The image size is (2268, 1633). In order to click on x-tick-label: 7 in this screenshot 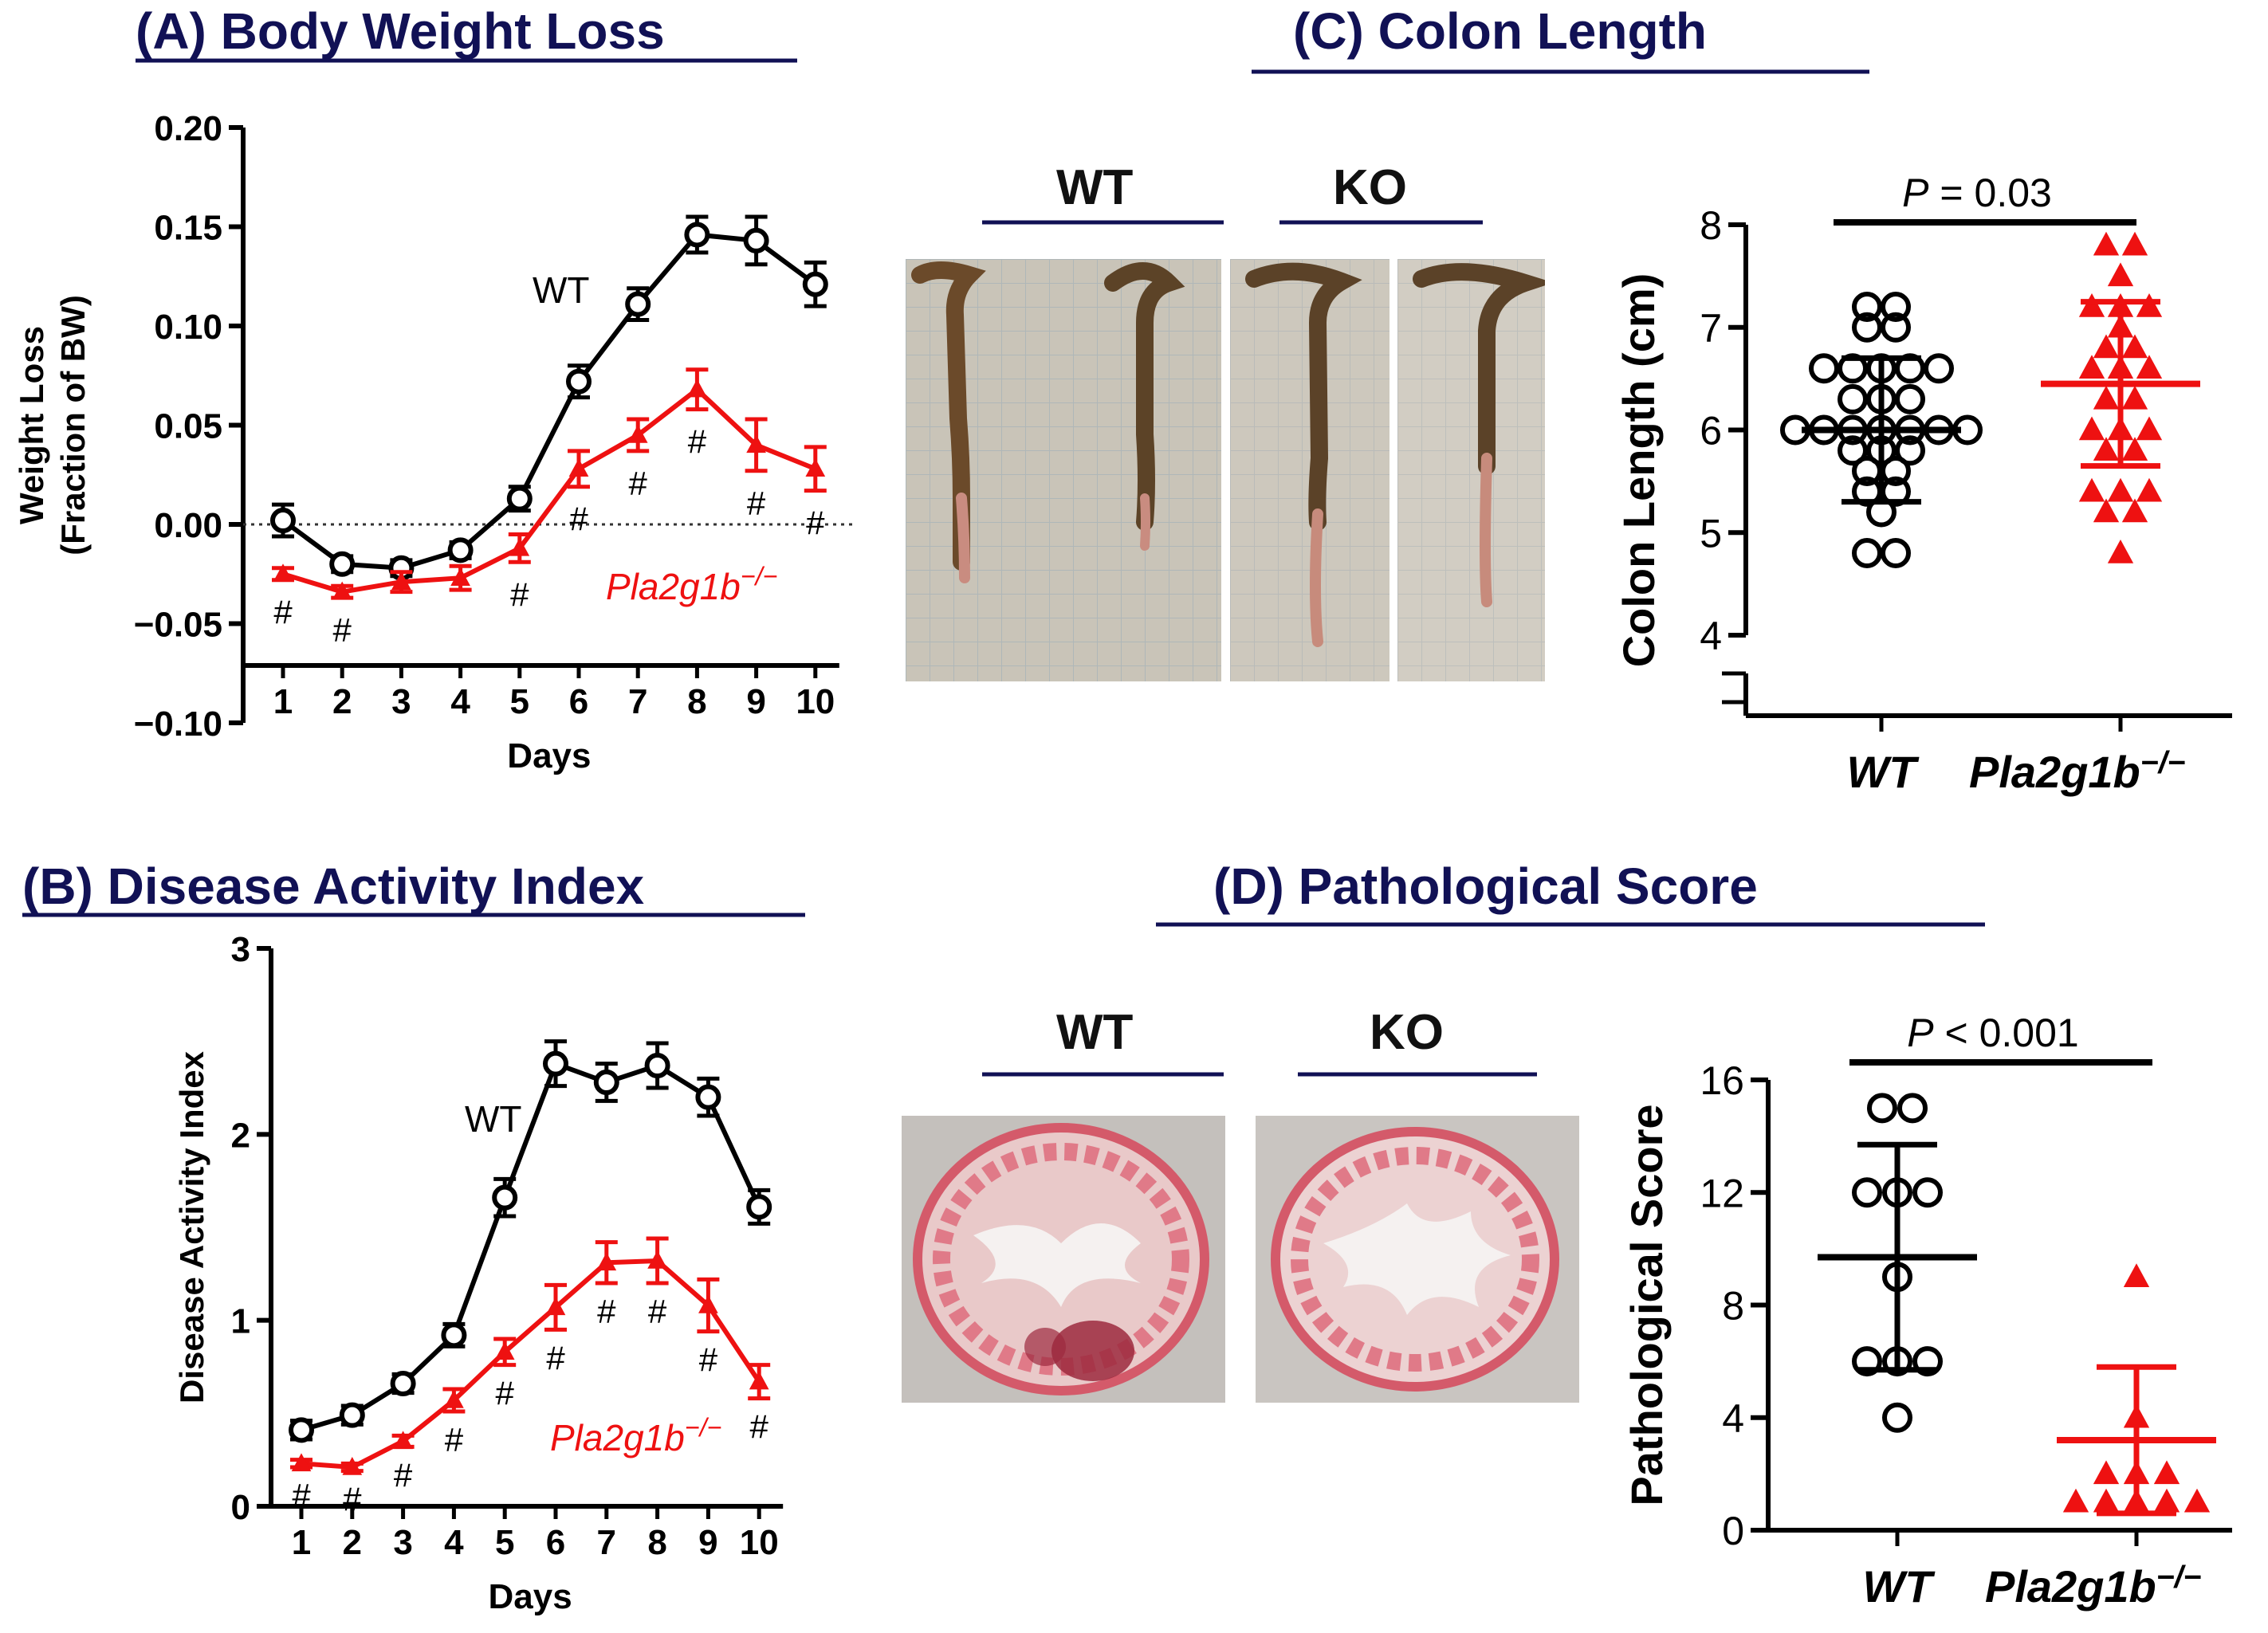, I will do `click(637, 701)`.